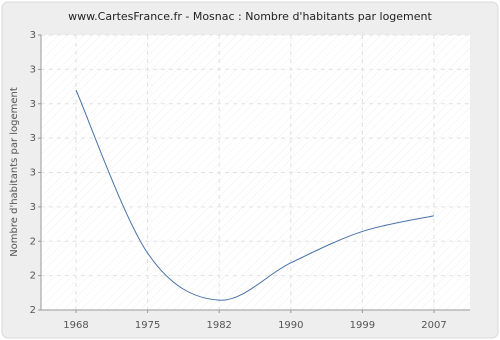 Image resolution: width=500 pixels, height=340 pixels. Describe the element at coordinates (14, 172) in the screenshot. I see `y-axis-label: Nombre d'habitants par logement` at that location.